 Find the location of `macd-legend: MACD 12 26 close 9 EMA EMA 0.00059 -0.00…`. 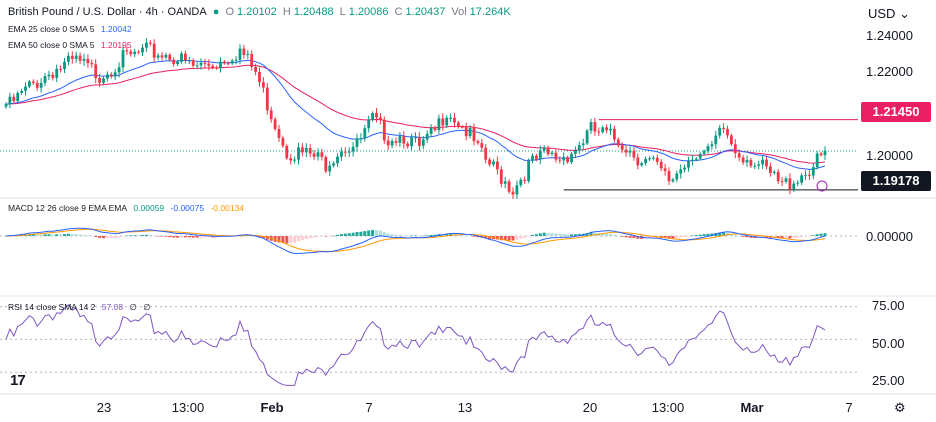

macd-legend: MACD 12 26 close 9 EMA EMA 0.00059 -0.00… is located at coordinates (128, 208).